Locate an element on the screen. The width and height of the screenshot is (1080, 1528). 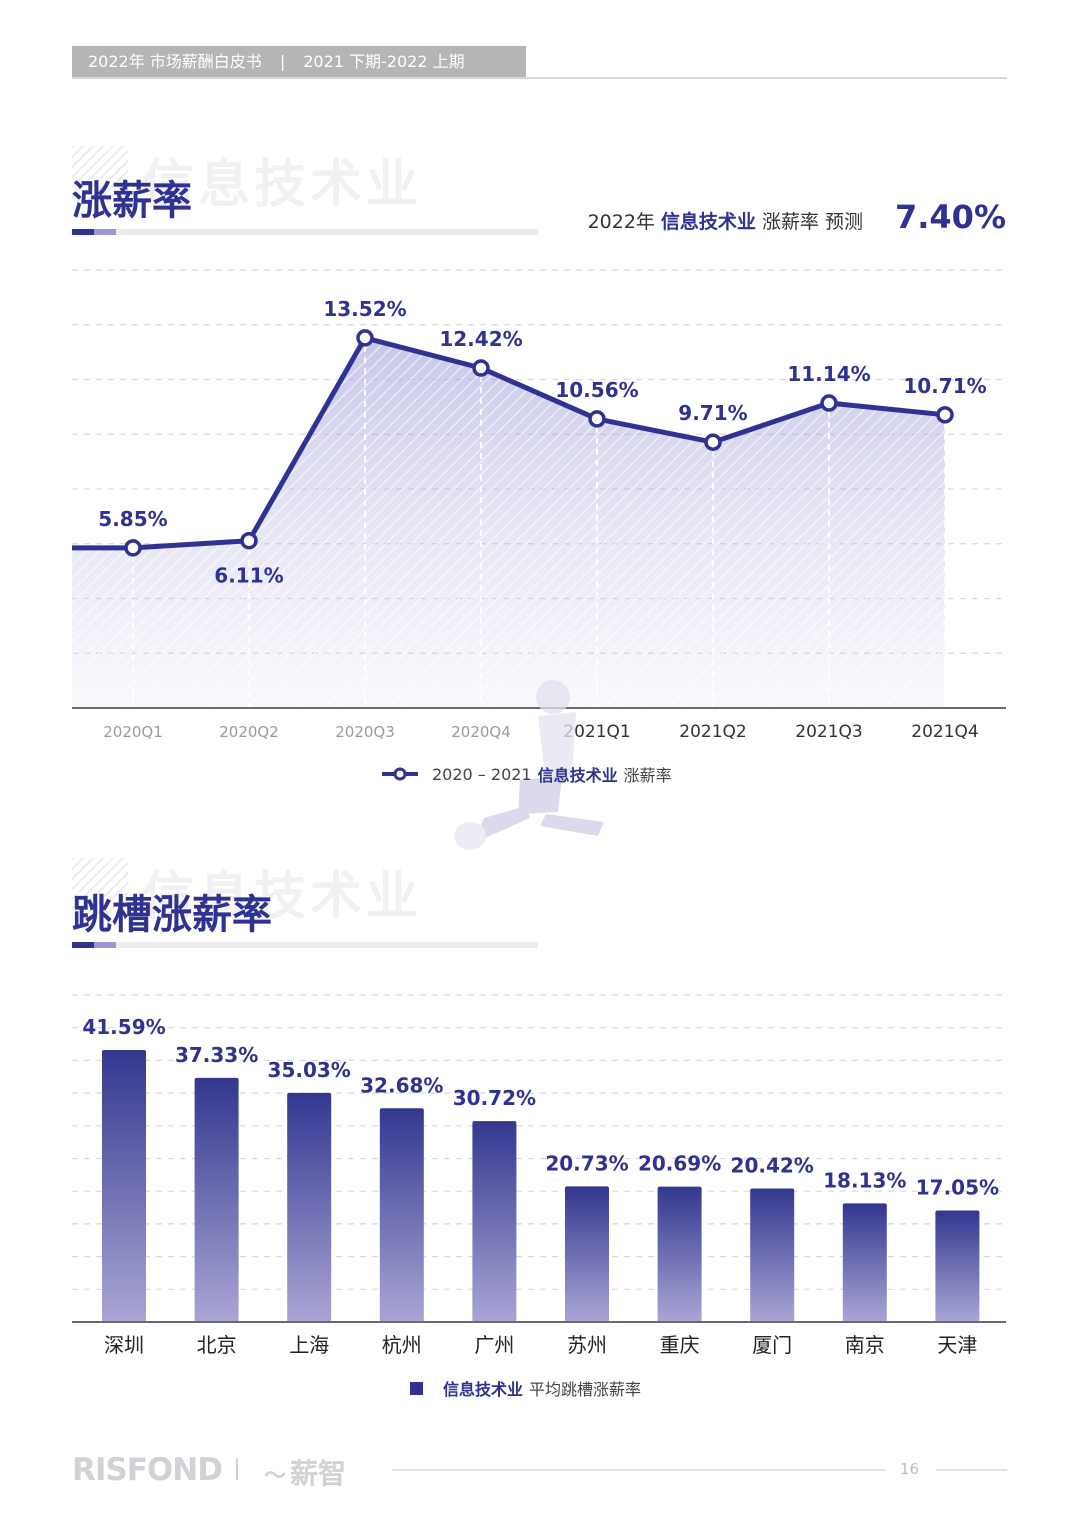
data-label: 10.56% is located at coordinates (596, 390).